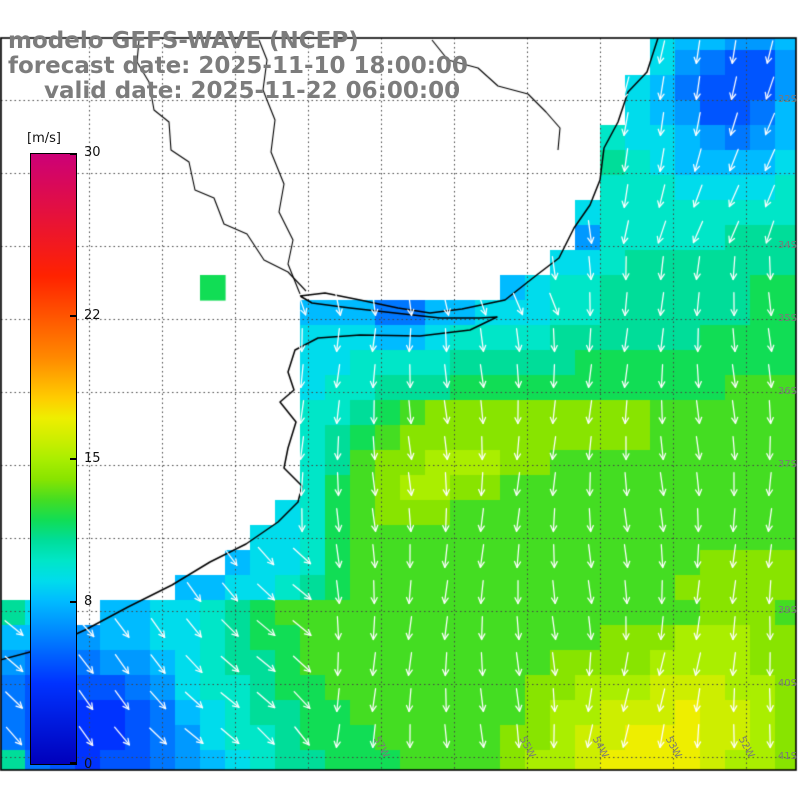 This screenshot has width=800, height=800. I want to click on latitude-grid-label: 35S, so click(787, 318).